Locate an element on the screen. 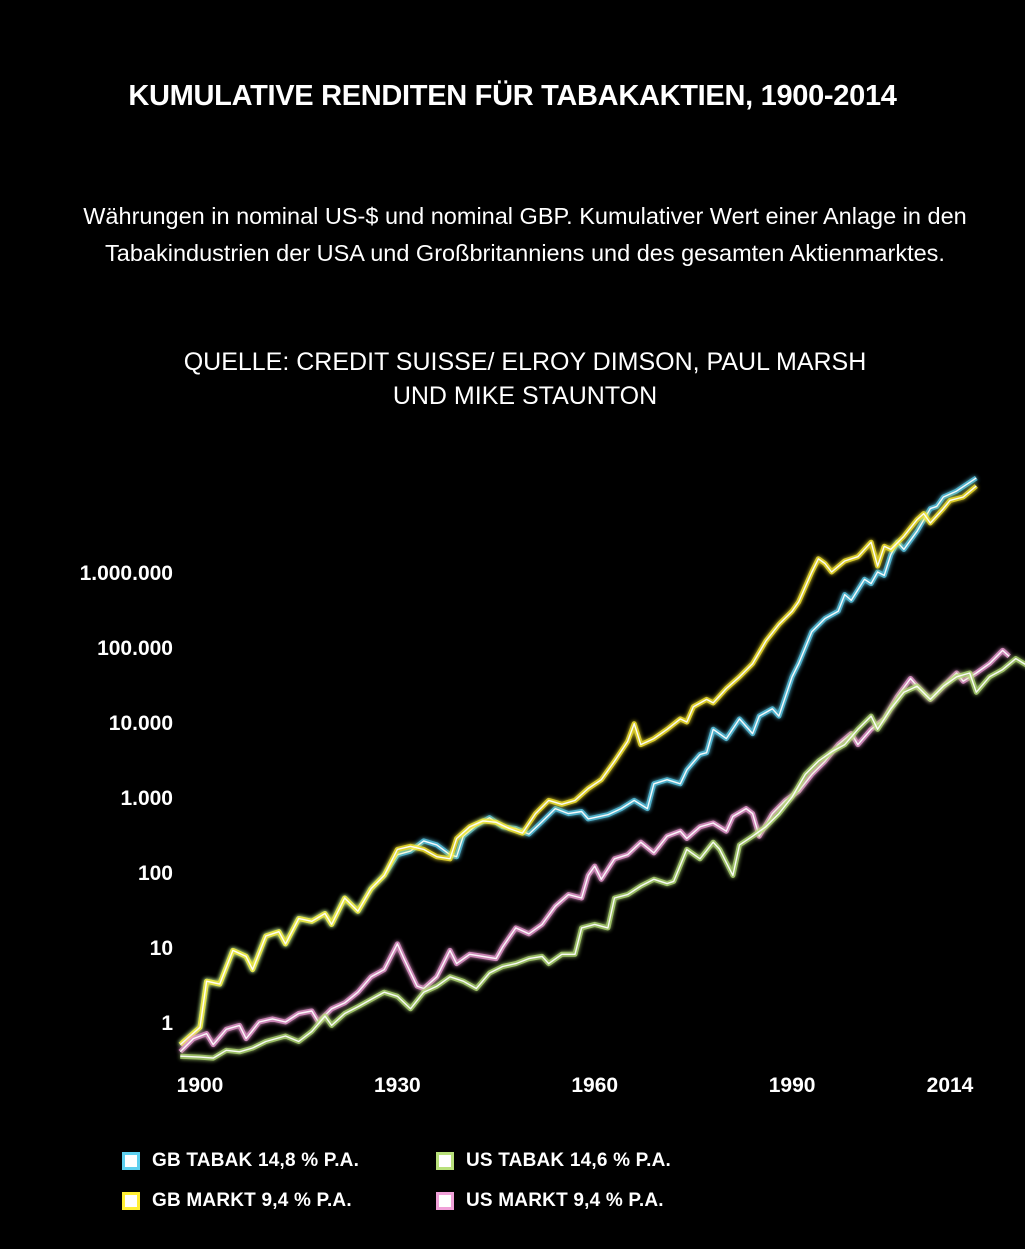  y-tick-label: 1.000.000 is located at coordinates (126, 573).